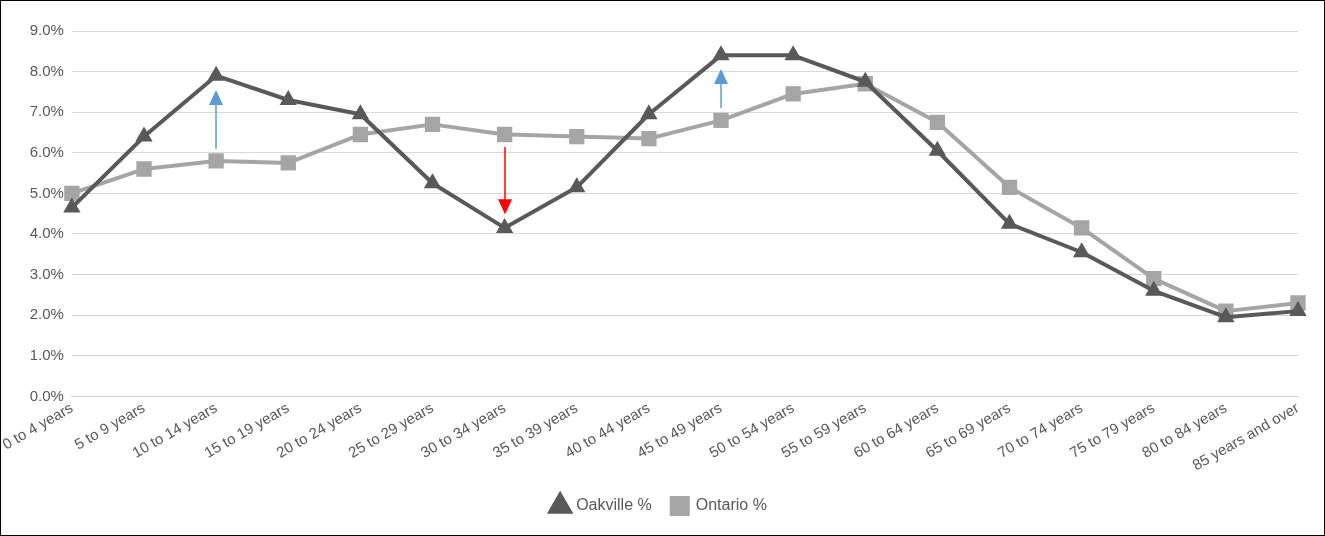 The width and height of the screenshot is (1325, 536). I want to click on y-tick-label: 2.0%, so click(46, 314).